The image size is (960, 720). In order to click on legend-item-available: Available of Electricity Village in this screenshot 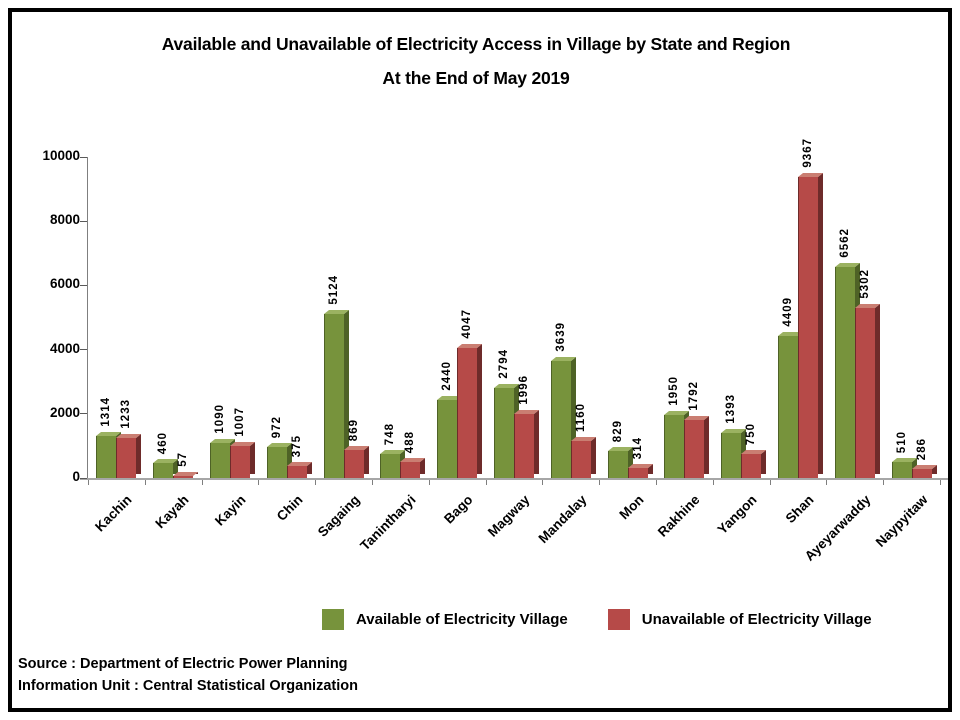, I will do `click(445, 619)`.